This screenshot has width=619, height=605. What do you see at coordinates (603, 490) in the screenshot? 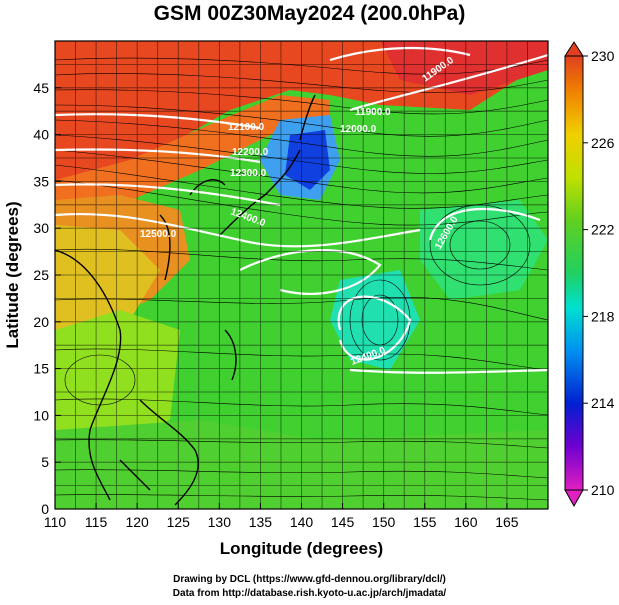
I see `colorbar-tick-label: 210` at bounding box center [603, 490].